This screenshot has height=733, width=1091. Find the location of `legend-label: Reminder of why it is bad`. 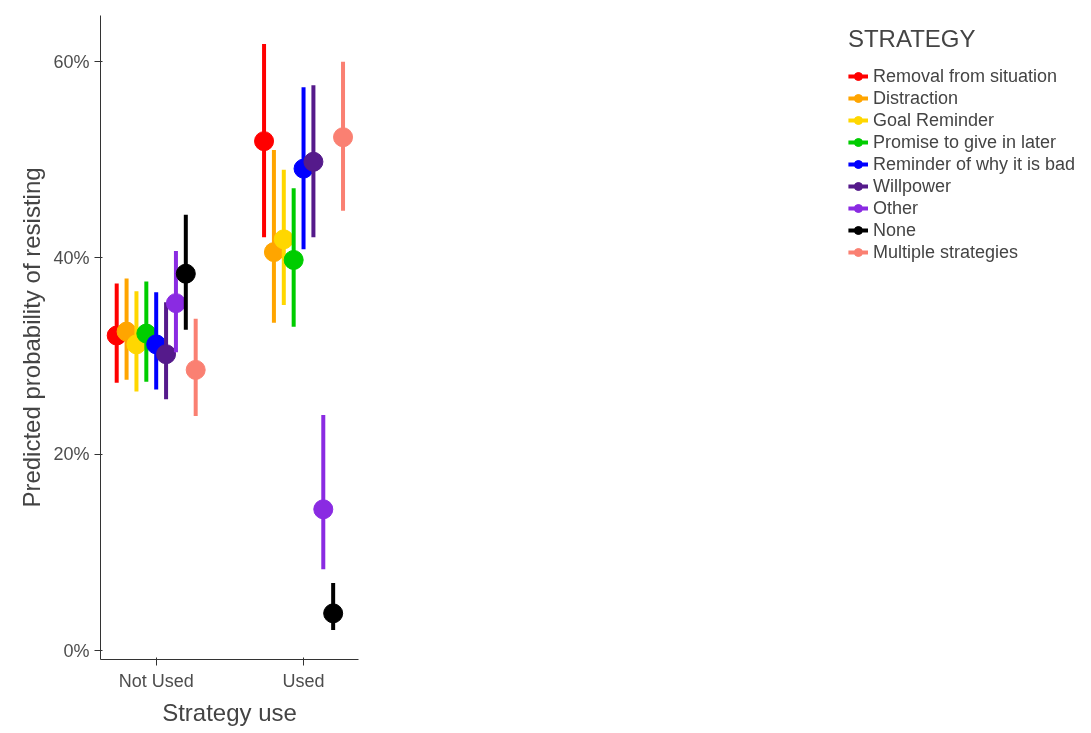

legend-label: Reminder of why it is bad is located at coordinates (973, 164).